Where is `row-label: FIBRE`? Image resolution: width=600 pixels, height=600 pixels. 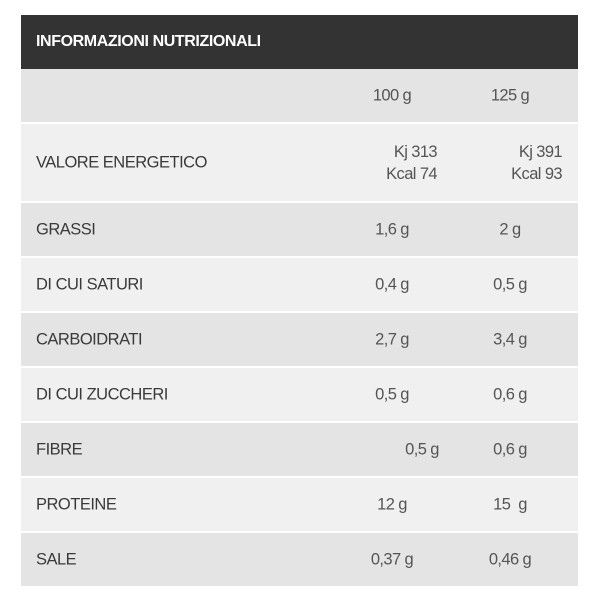 row-label: FIBRE is located at coordinates (59, 449).